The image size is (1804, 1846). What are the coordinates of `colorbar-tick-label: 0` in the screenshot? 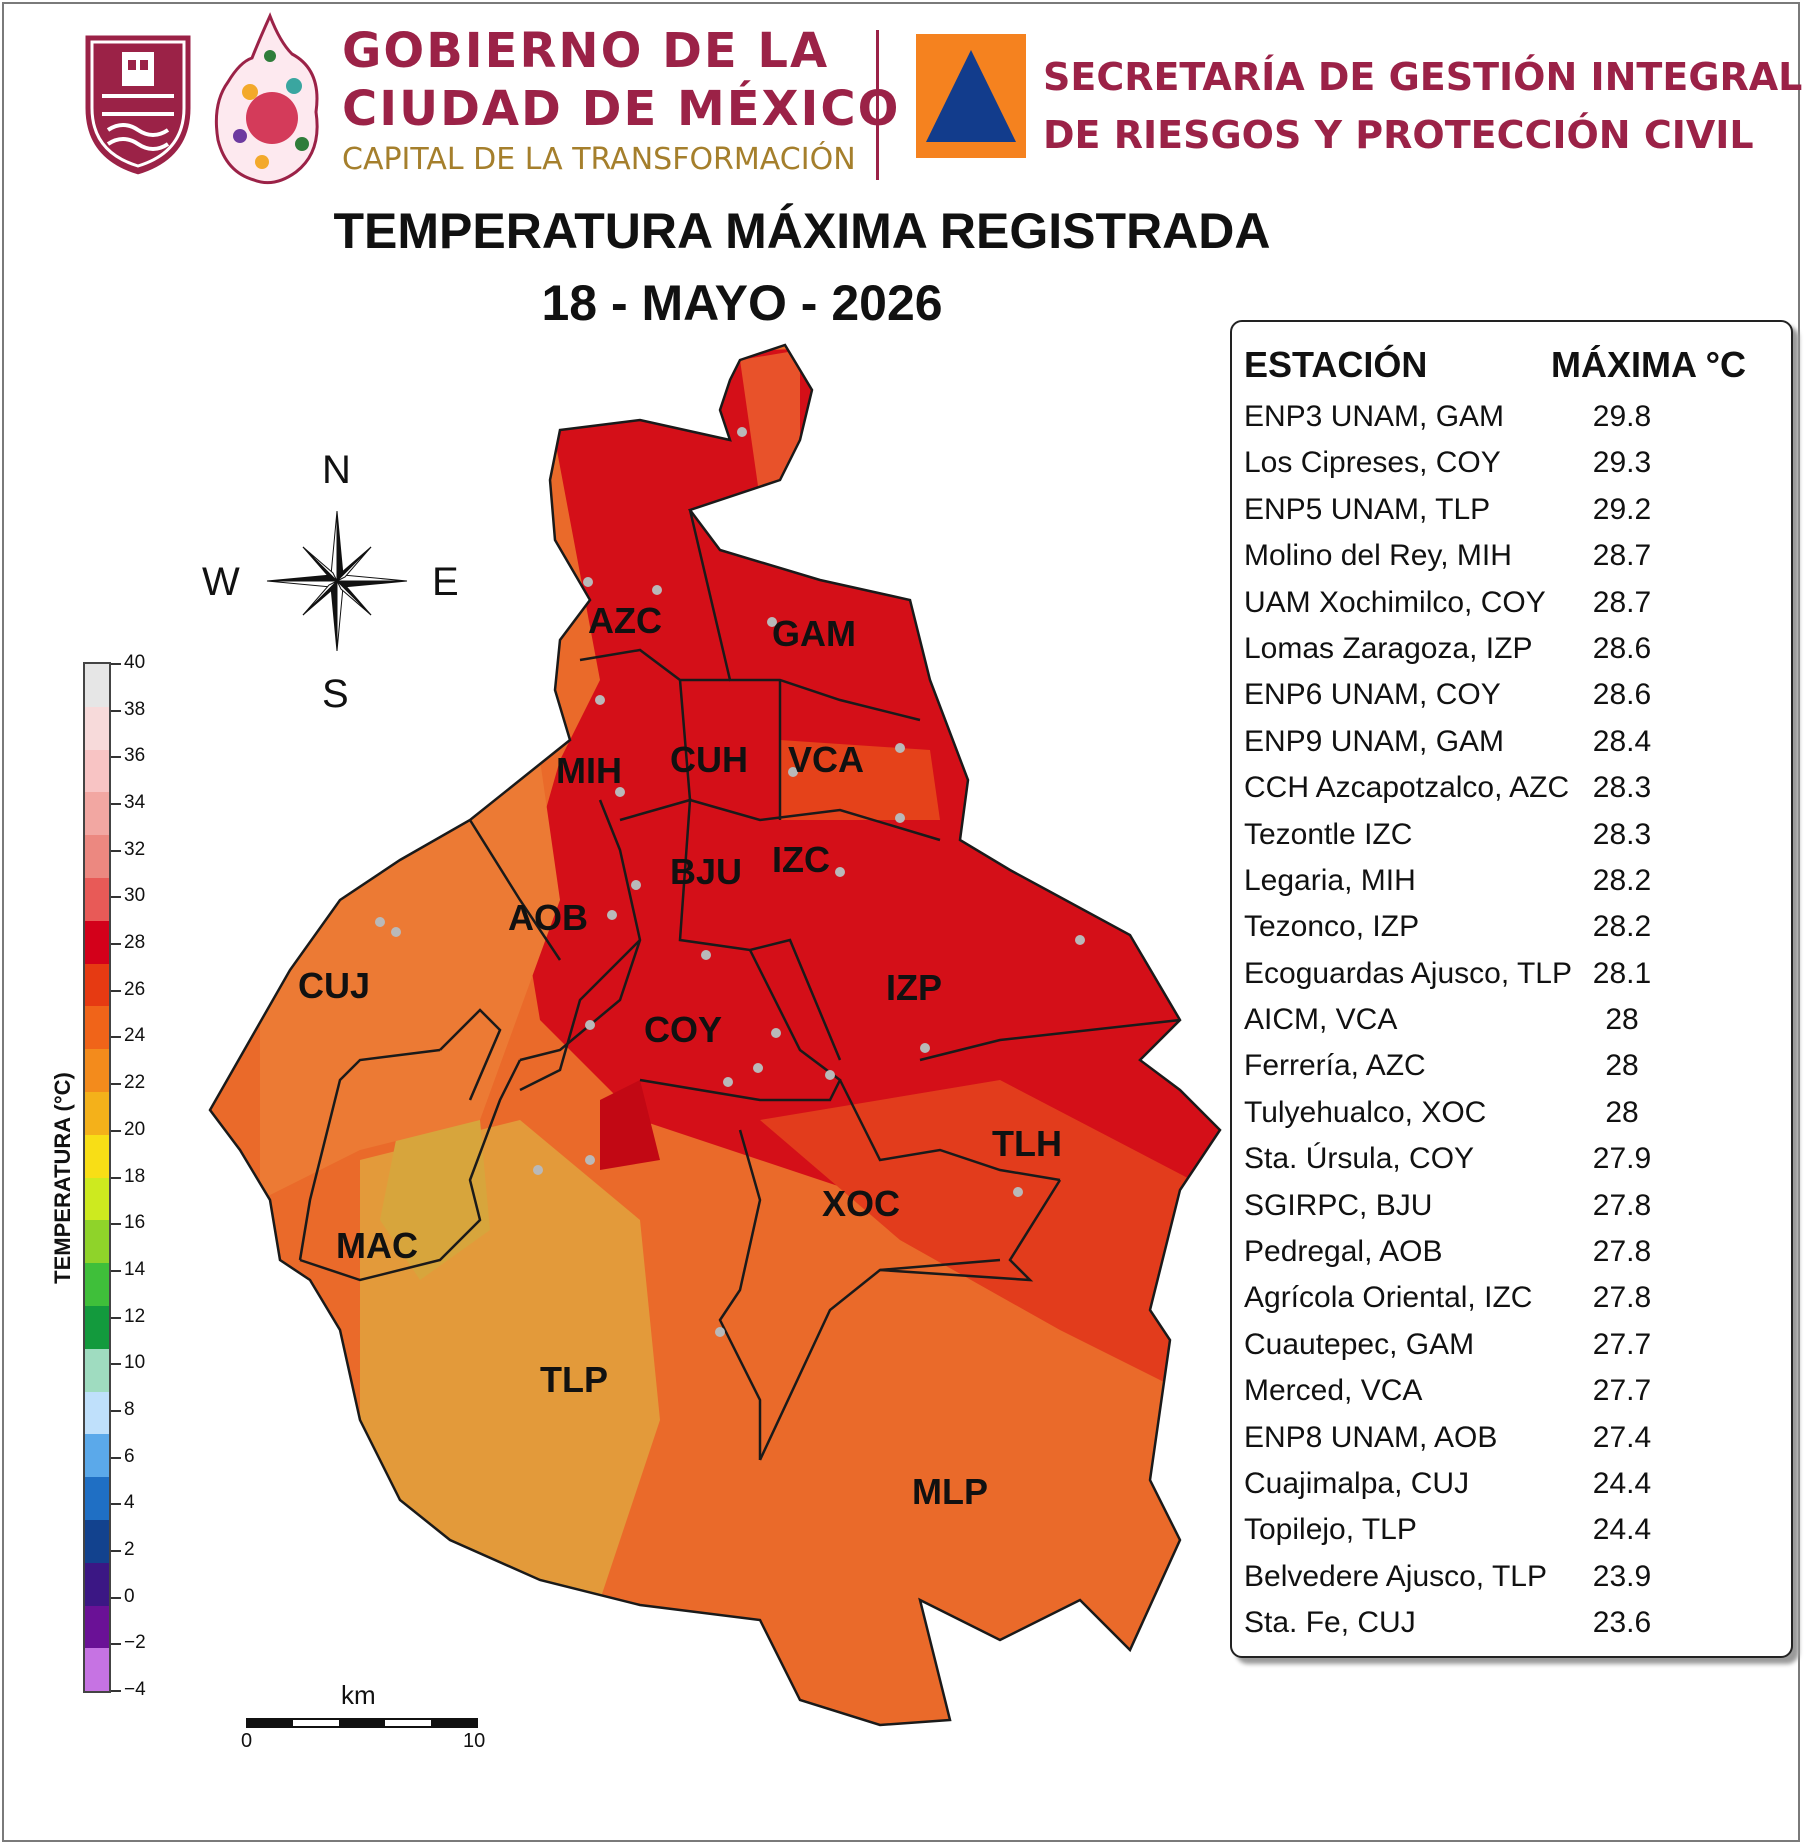 It's located at (129, 1596).